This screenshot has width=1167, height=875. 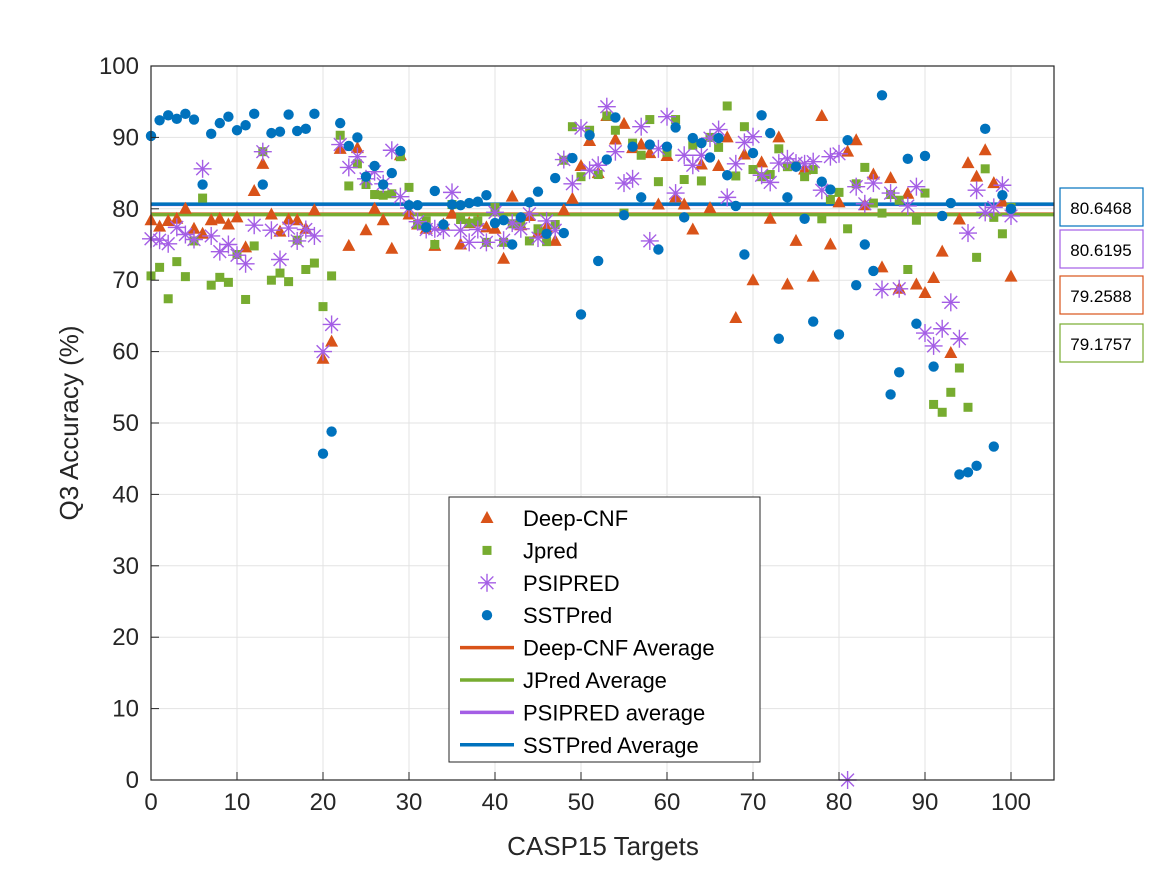 What do you see at coordinates (125, 352) in the screenshot?
I see `y-tick-label: 60` at bounding box center [125, 352].